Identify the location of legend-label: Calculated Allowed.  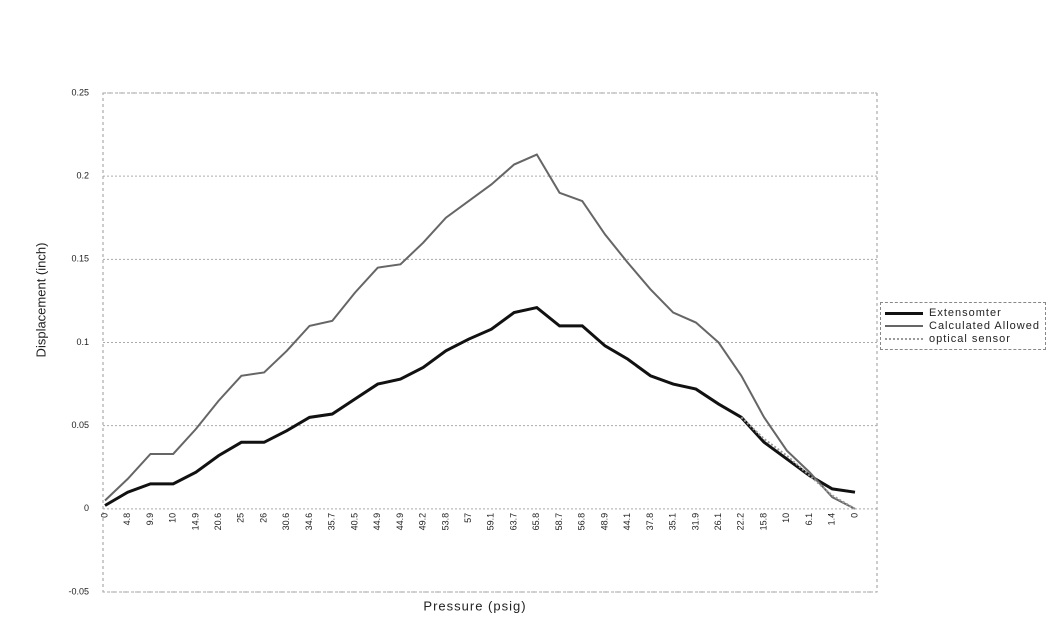
(984, 326).